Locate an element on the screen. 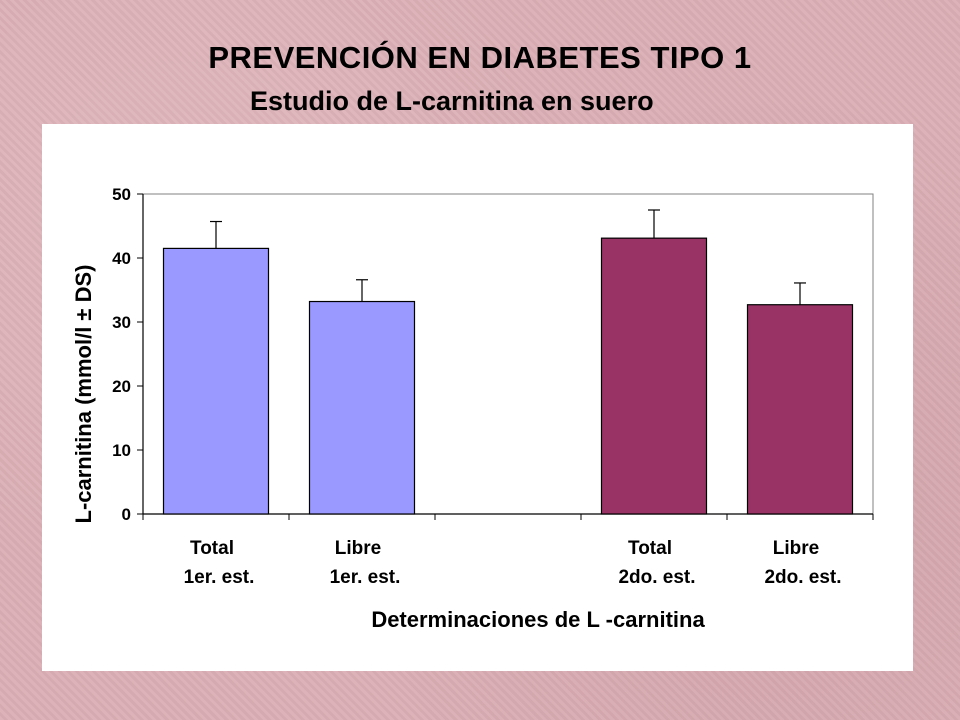 The height and width of the screenshot is (720, 960). y-tick-label: 40 is located at coordinates (121, 258).